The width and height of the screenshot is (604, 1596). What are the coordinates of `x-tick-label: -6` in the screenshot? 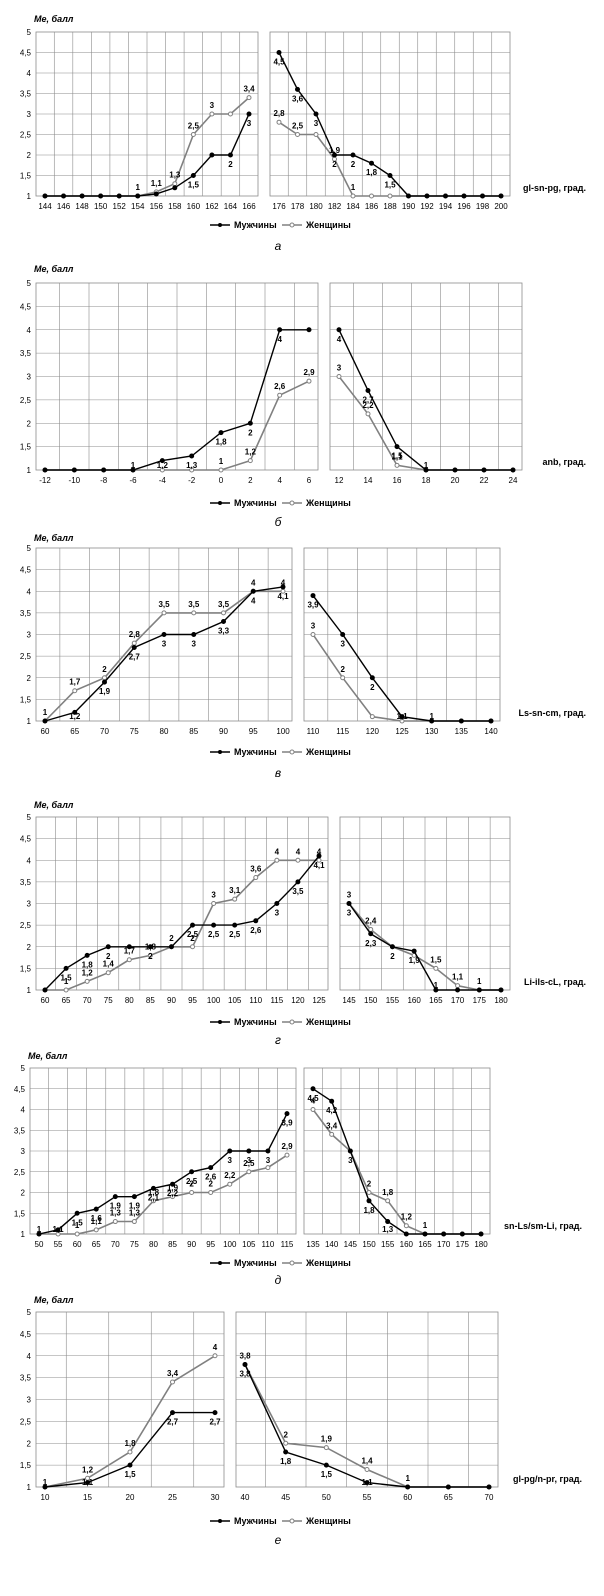 It's located at (133, 480).